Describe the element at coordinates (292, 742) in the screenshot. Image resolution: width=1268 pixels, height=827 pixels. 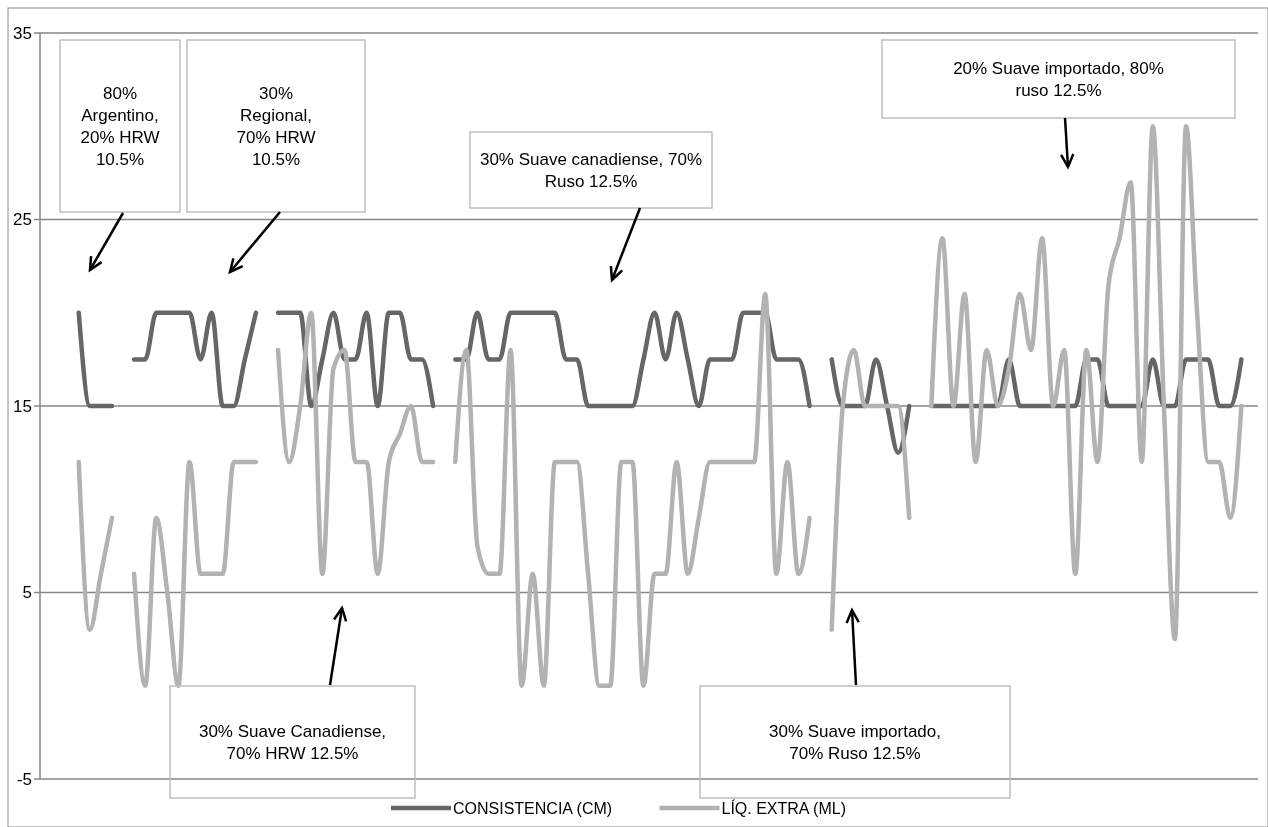
I see `annotation: 30% Suave Canadiense, 70% HRW 12.5%` at that location.